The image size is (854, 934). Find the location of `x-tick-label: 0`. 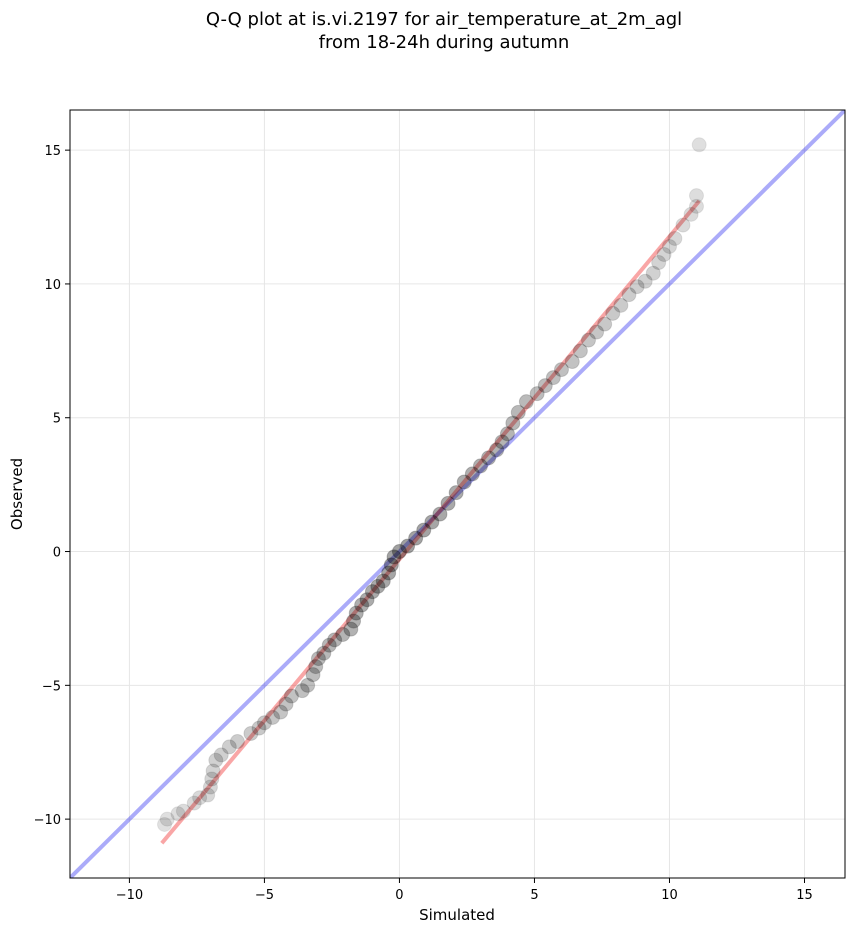

x-tick-label: 0 is located at coordinates (399, 895).